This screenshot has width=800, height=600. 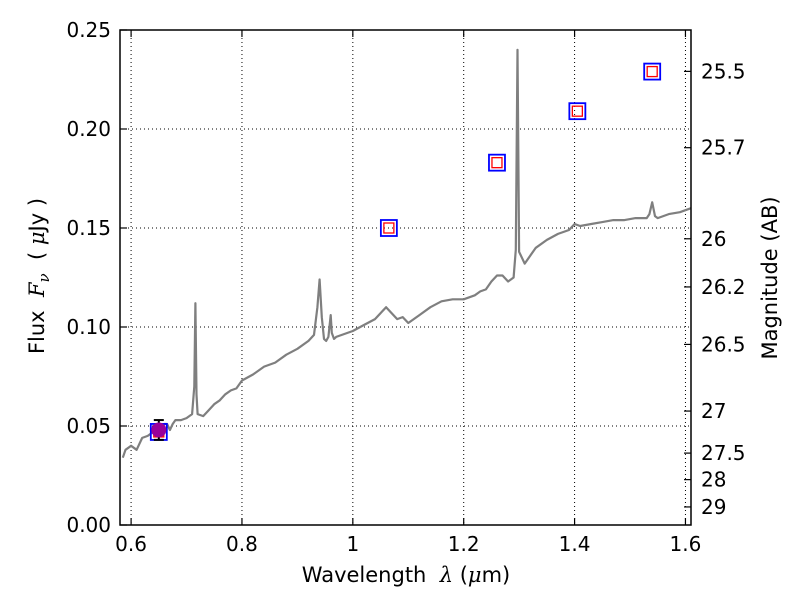 What do you see at coordinates (131, 544) in the screenshot?
I see `x-tick-label: 0.6` at bounding box center [131, 544].